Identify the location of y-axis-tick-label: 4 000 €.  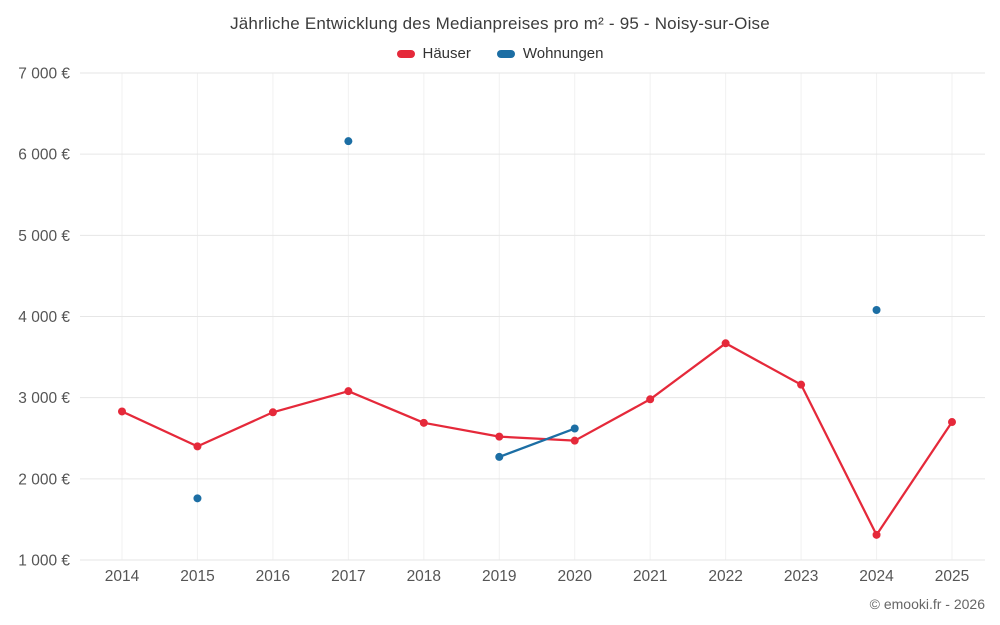
(44, 317).